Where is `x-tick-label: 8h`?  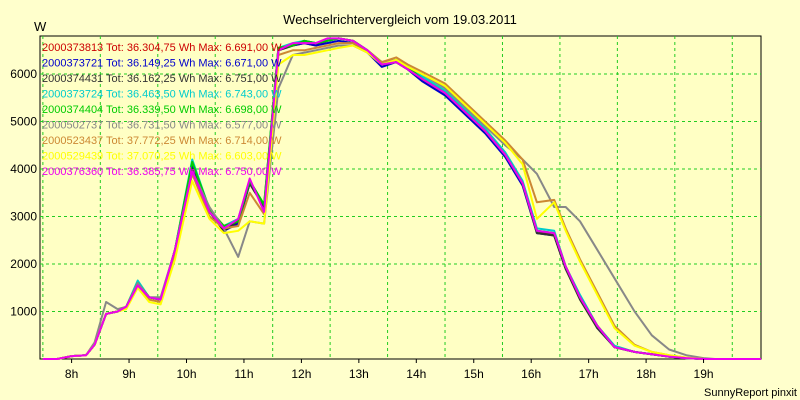 x-tick-label: 8h is located at coordinates (71, 374).